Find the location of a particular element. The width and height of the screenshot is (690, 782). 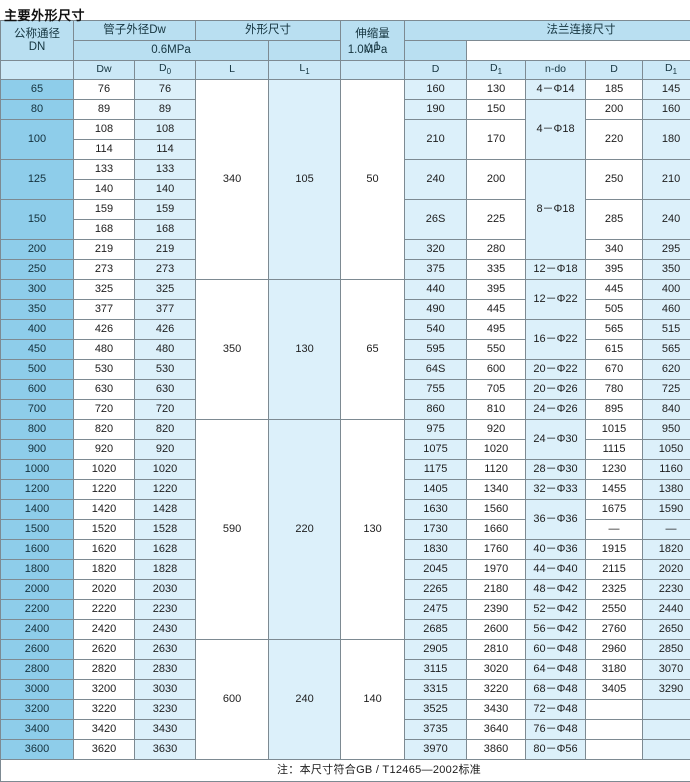

cell-d0: 159 is located at coordinates (165, 210).